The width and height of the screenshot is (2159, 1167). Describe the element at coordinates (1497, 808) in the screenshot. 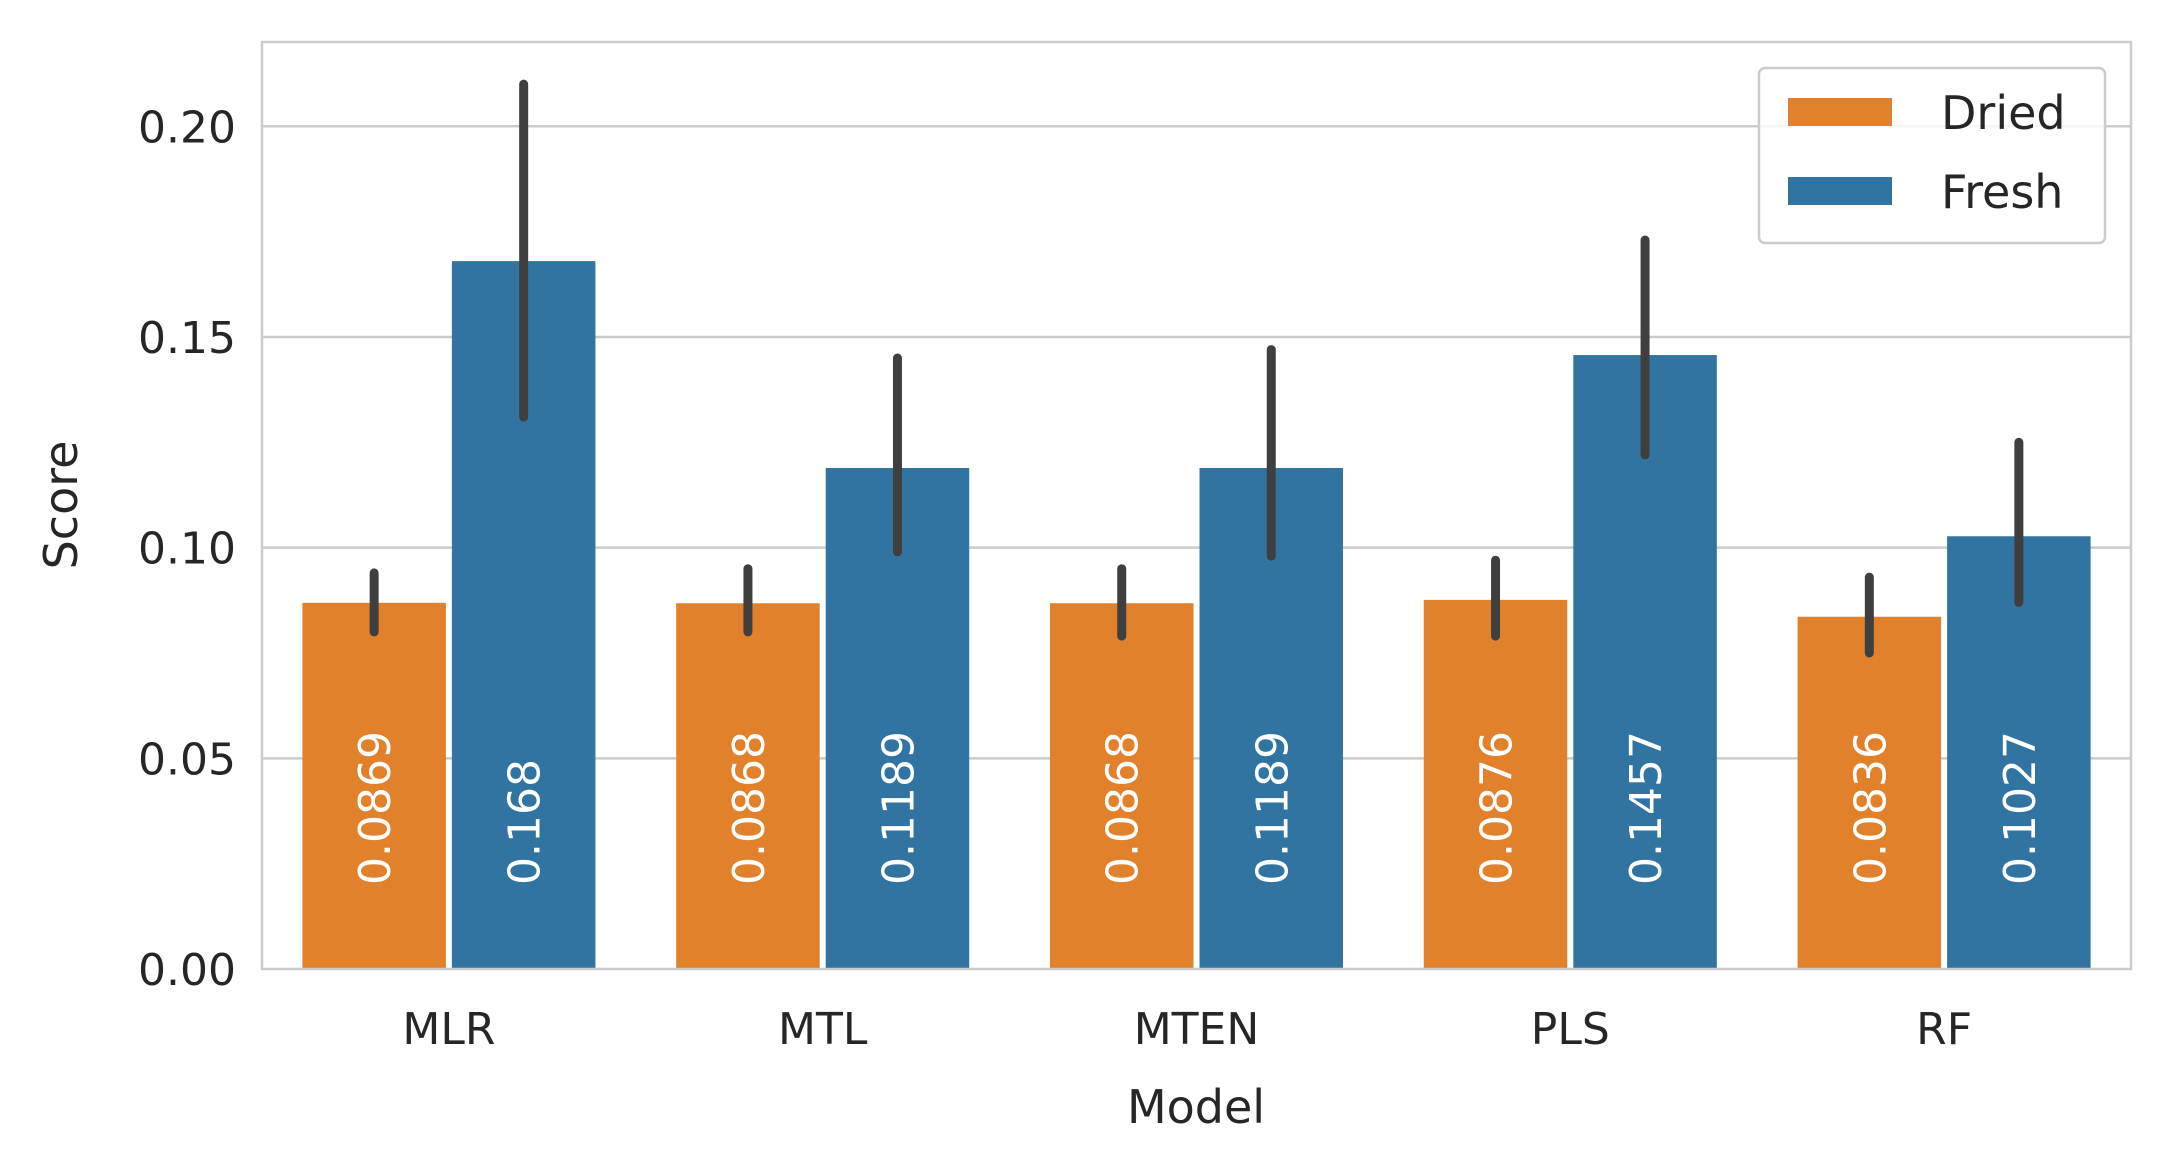

I see `data-label-dried: 0.0876` at that location.